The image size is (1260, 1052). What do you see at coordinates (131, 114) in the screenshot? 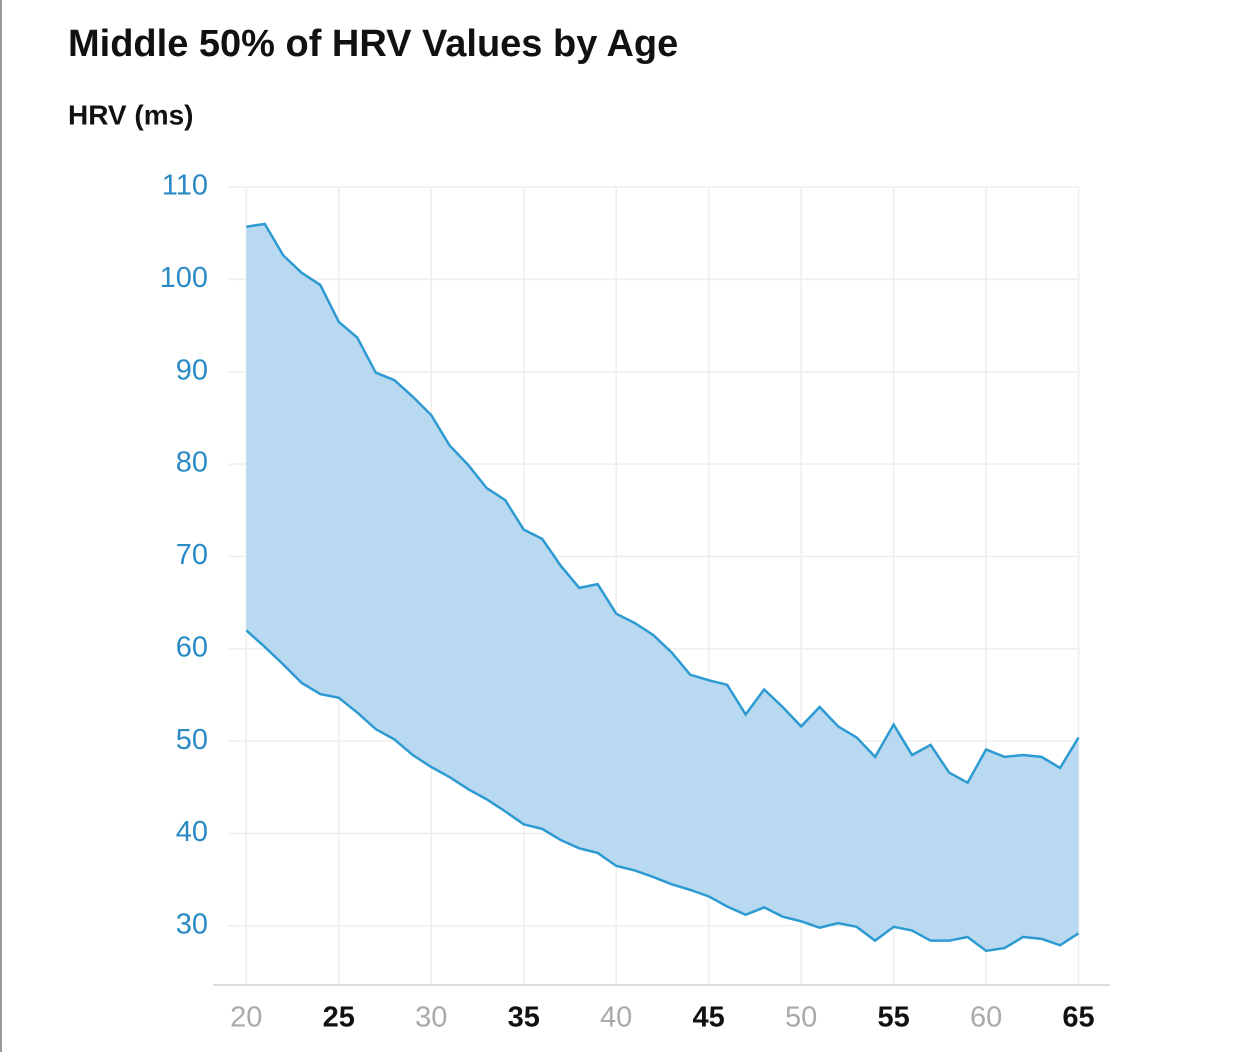
I see `y-axis-label: HRV (ms)` at bounding box center [131, 114].